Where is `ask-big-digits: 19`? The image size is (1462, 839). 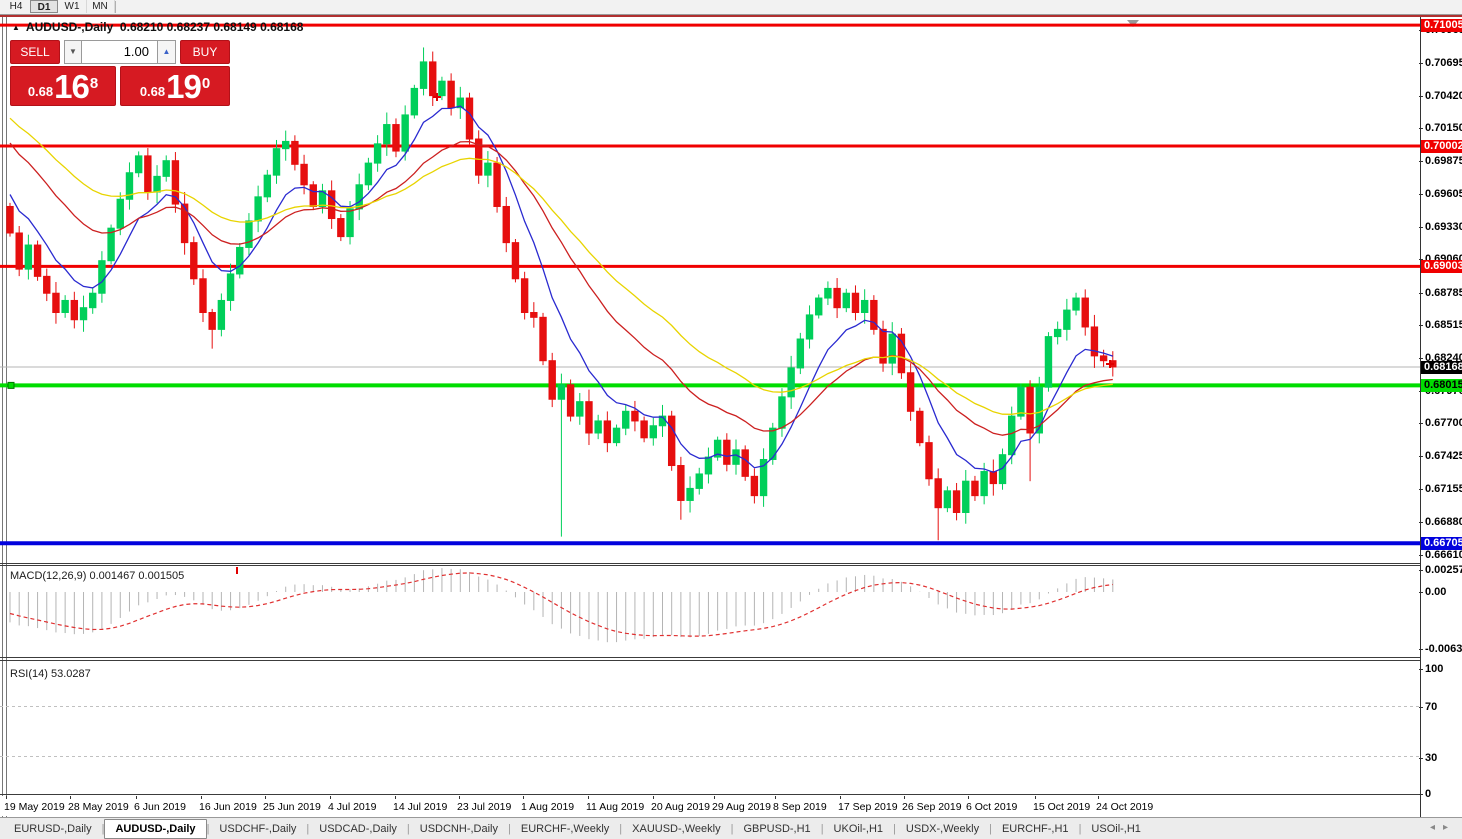
ask-big-digits: 19 is located at coordinates (184, 86).